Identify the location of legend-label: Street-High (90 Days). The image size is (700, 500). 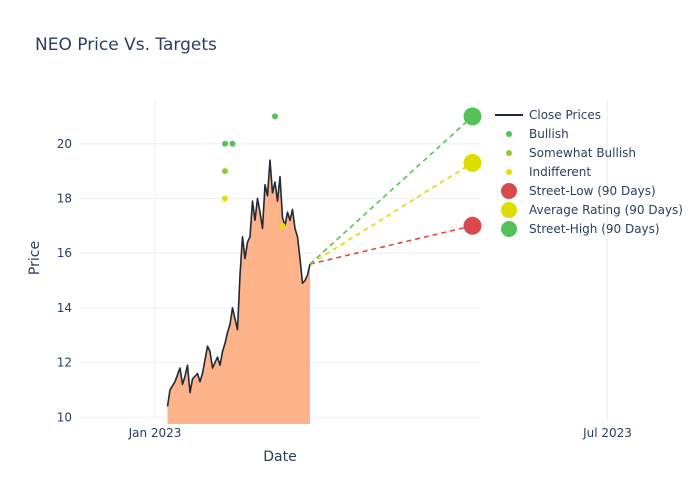
(594, 229).